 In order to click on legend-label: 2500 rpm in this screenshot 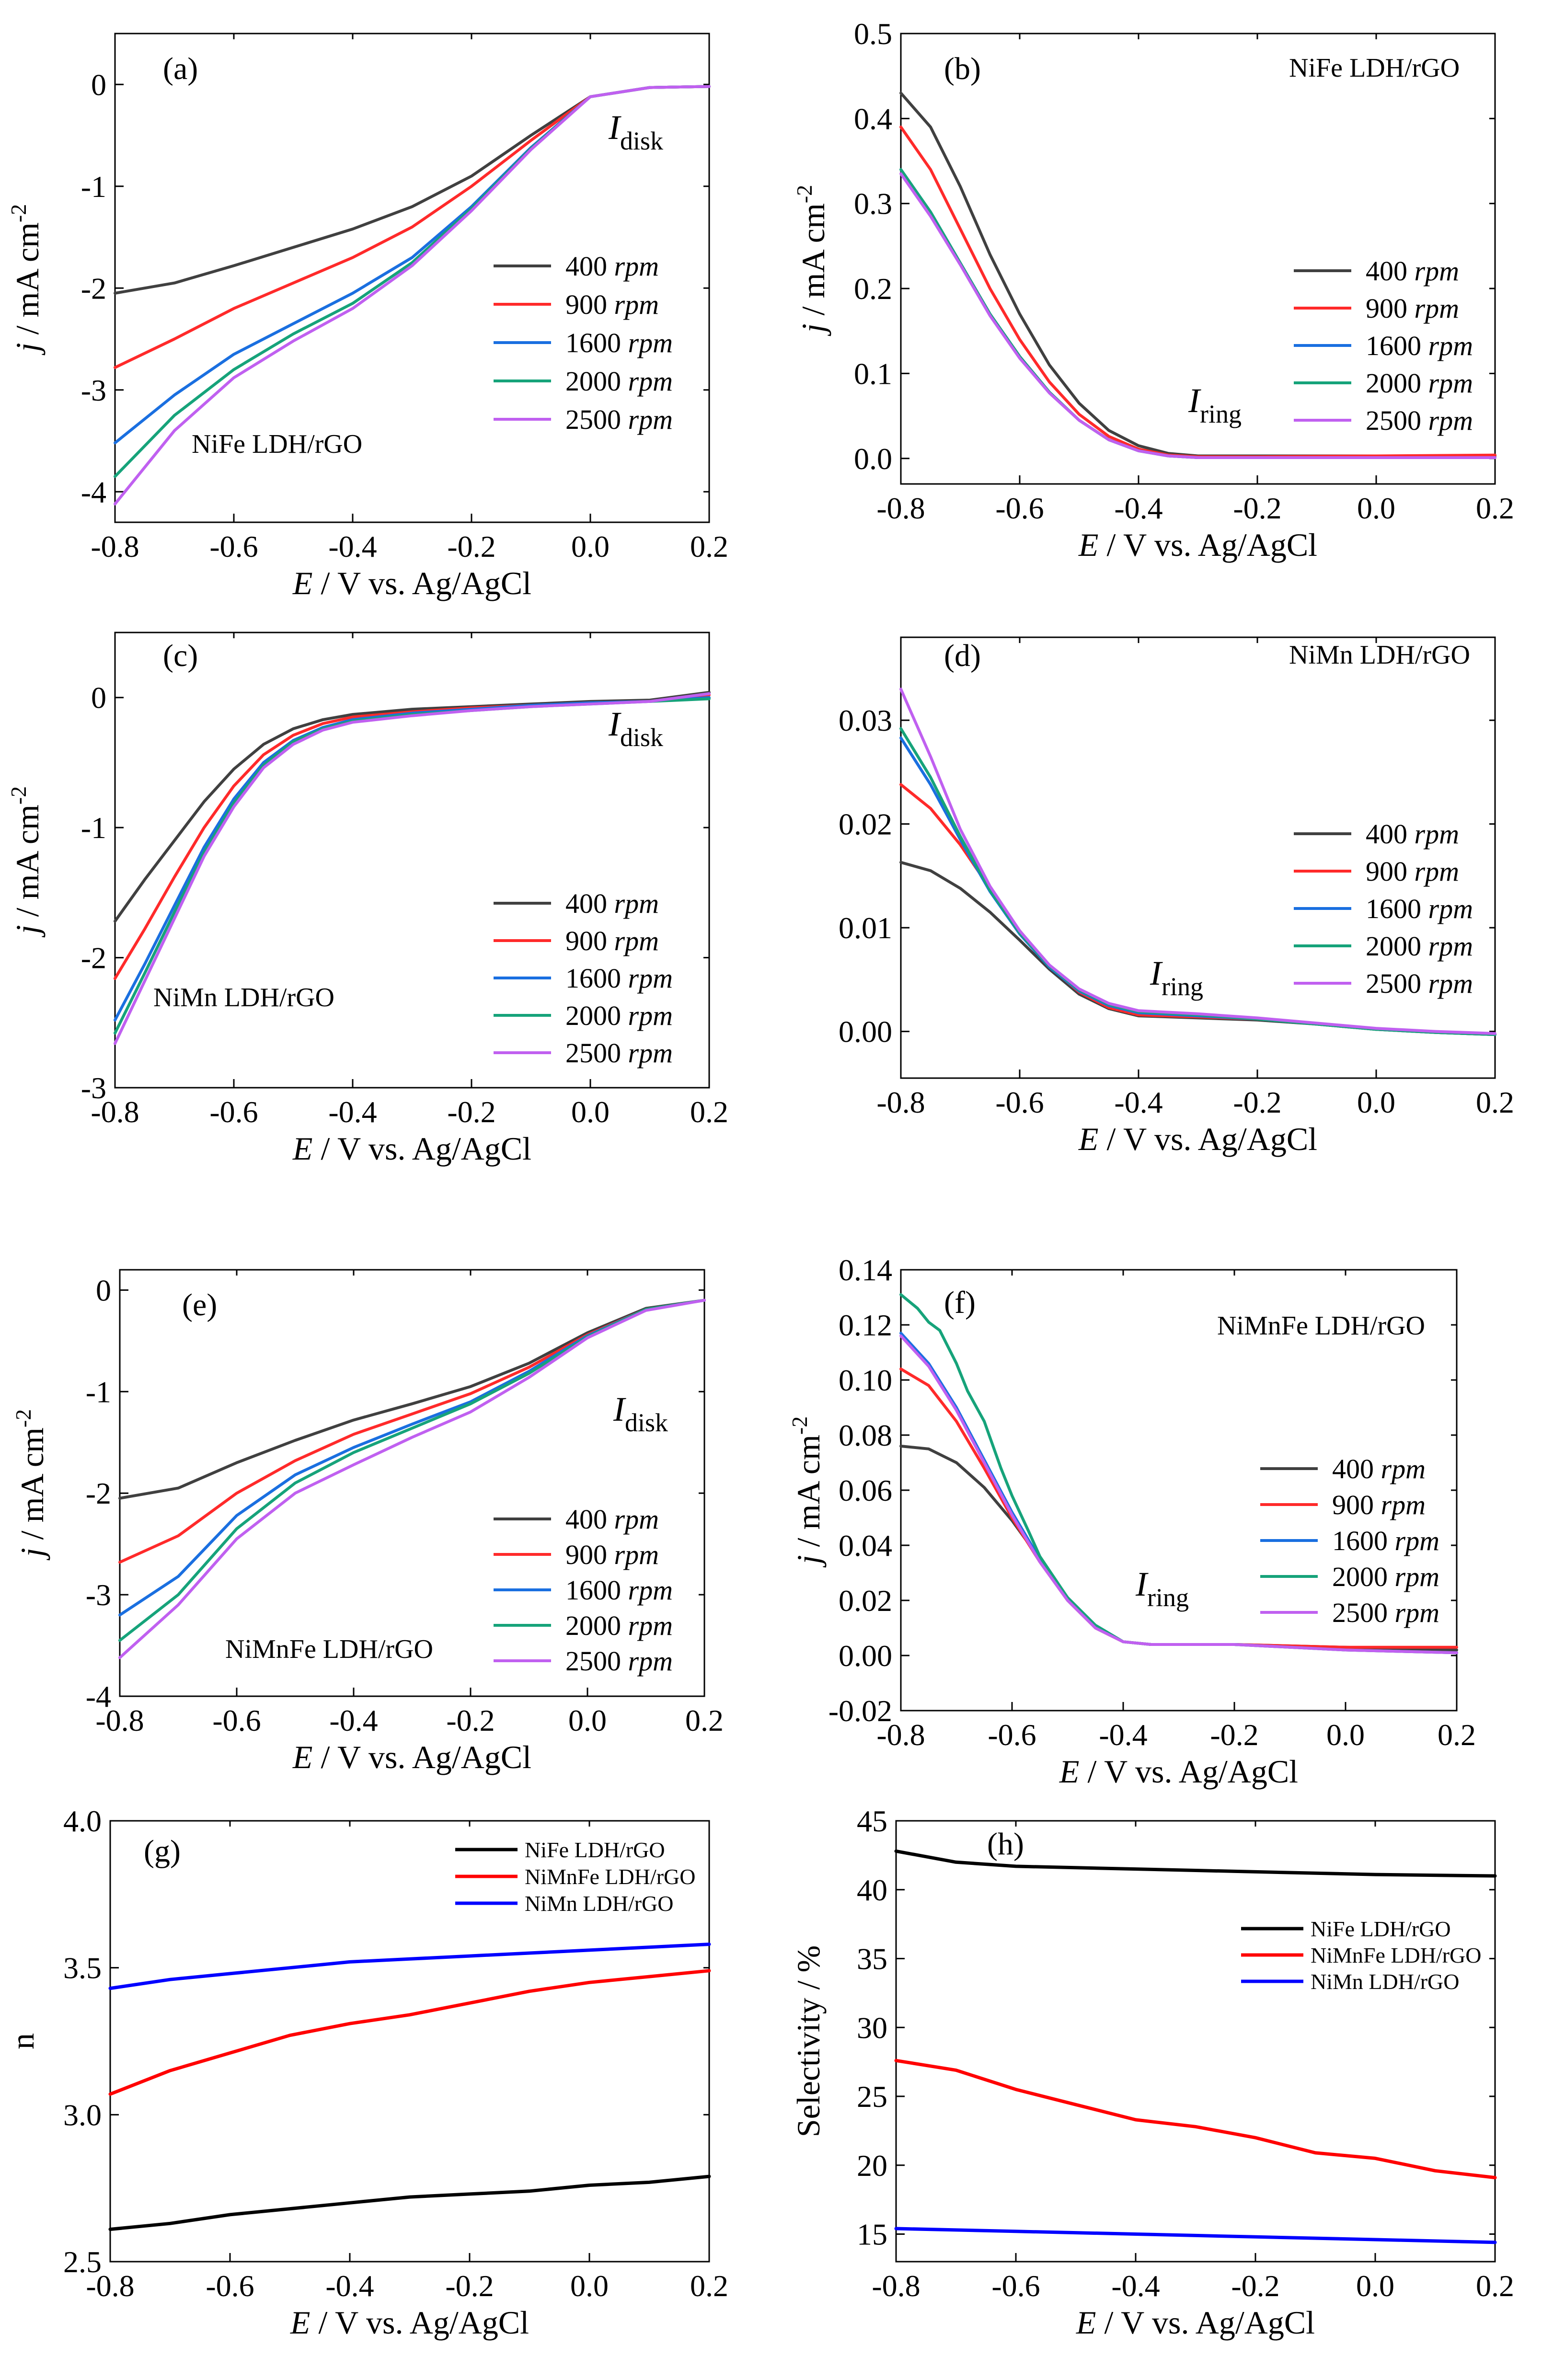, I will do `click(619, 1053)`.